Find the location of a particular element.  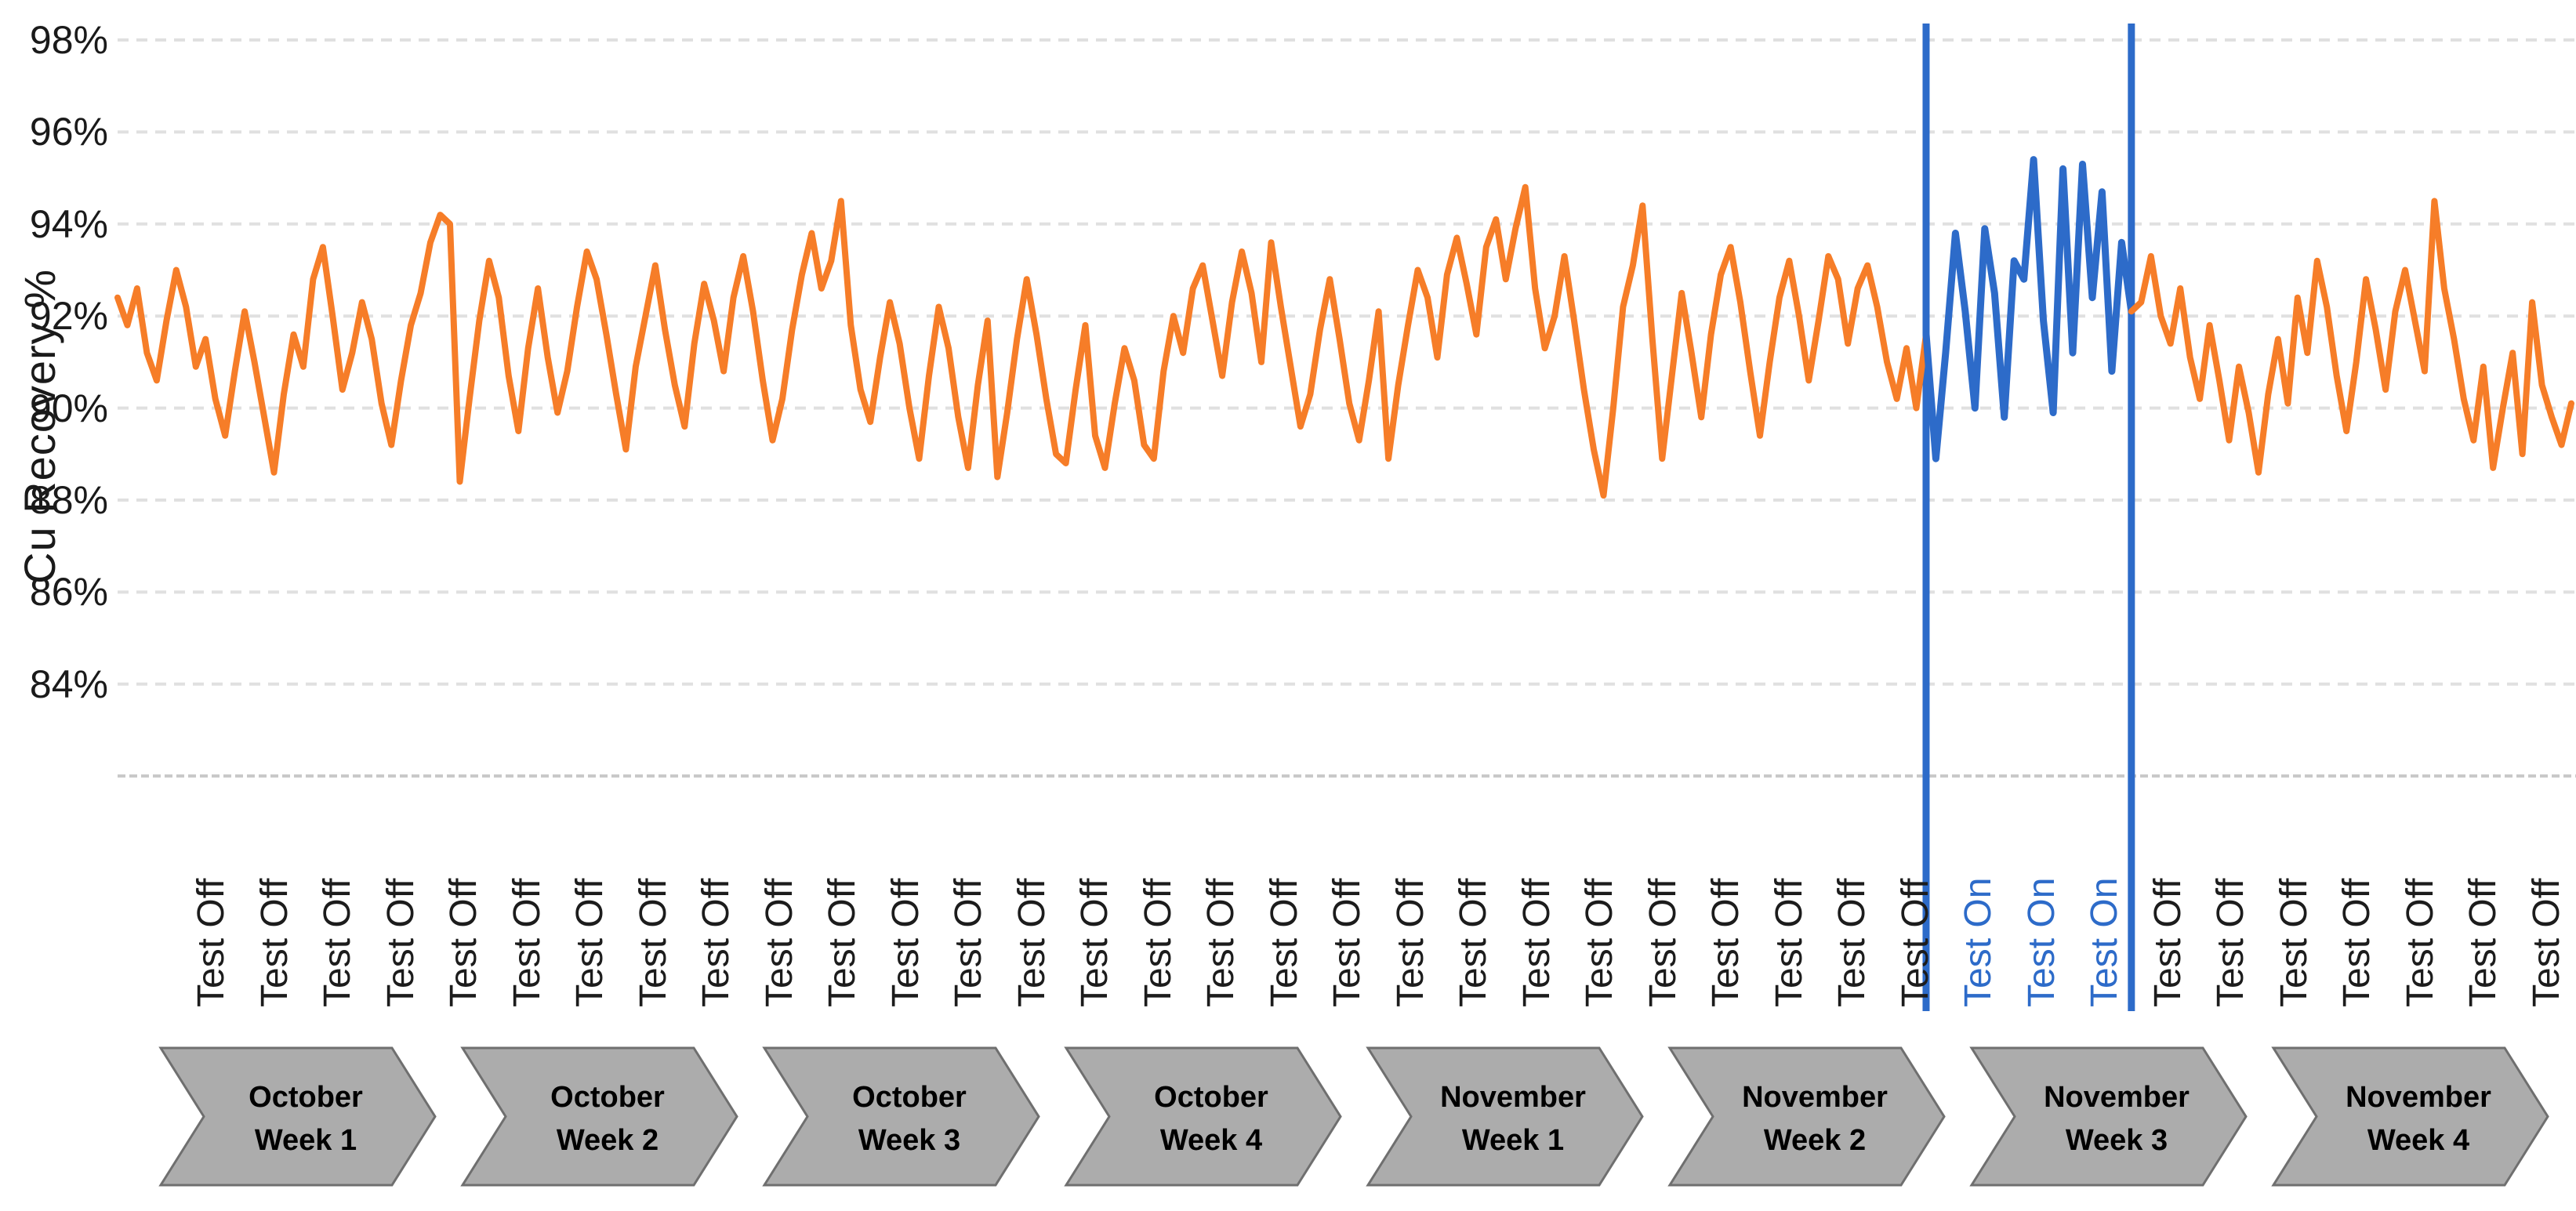

y-tick-label: 86% is located at coordinates (69, 592).